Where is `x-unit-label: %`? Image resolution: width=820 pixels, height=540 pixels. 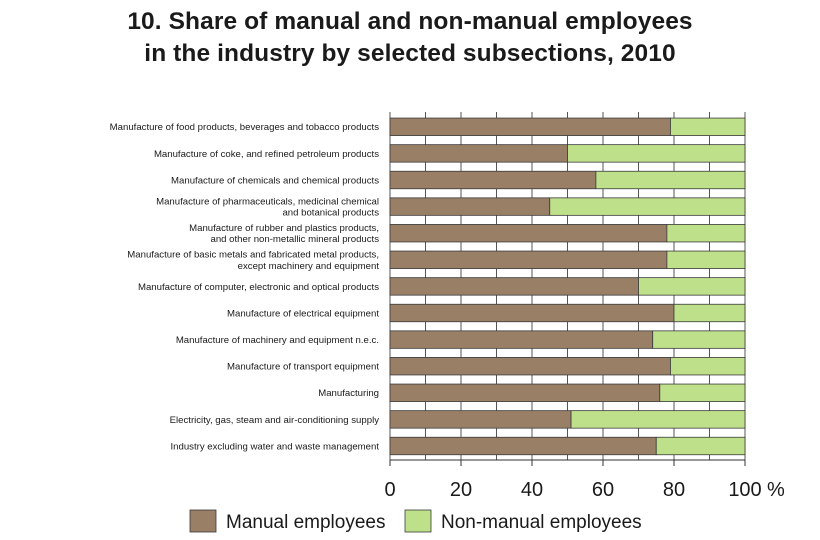 x-unit-label: % is located at coordinates (776, 490).